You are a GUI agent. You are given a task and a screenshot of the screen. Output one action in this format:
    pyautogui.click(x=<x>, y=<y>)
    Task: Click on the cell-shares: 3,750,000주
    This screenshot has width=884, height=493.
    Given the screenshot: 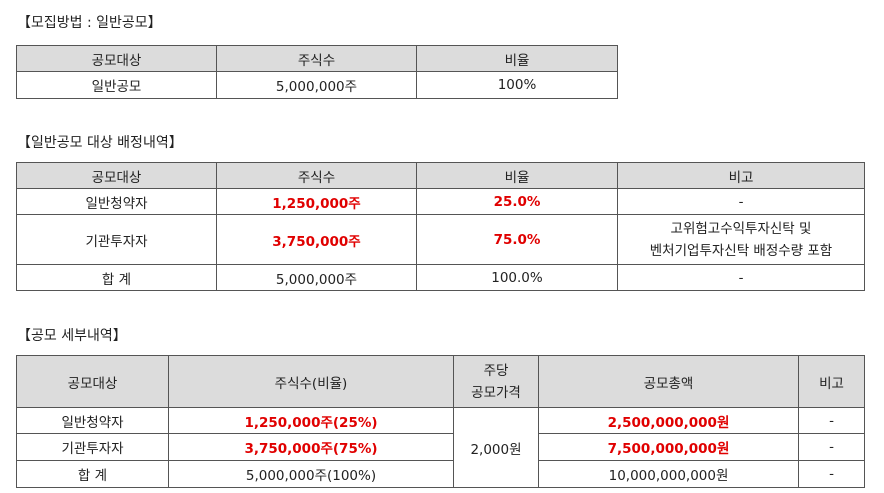 What is the action you would take?
    pyautogui.click(x=316, y=239)
    